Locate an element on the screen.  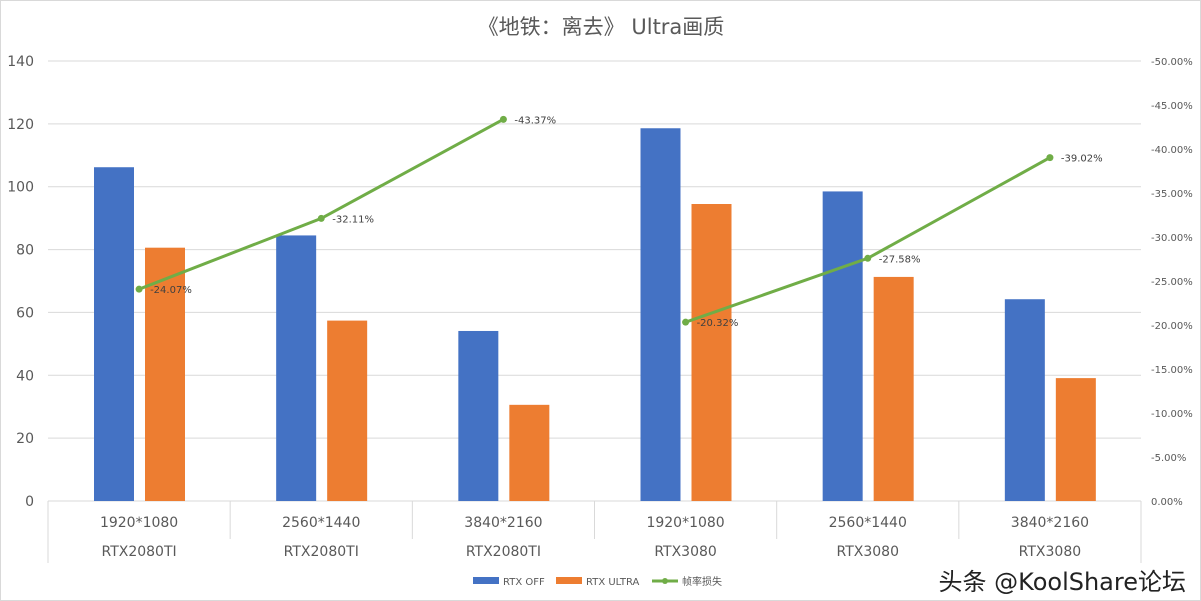
chart-title: 《地铁：离去》 Ultra画质 is located at coordinates (601, 27).